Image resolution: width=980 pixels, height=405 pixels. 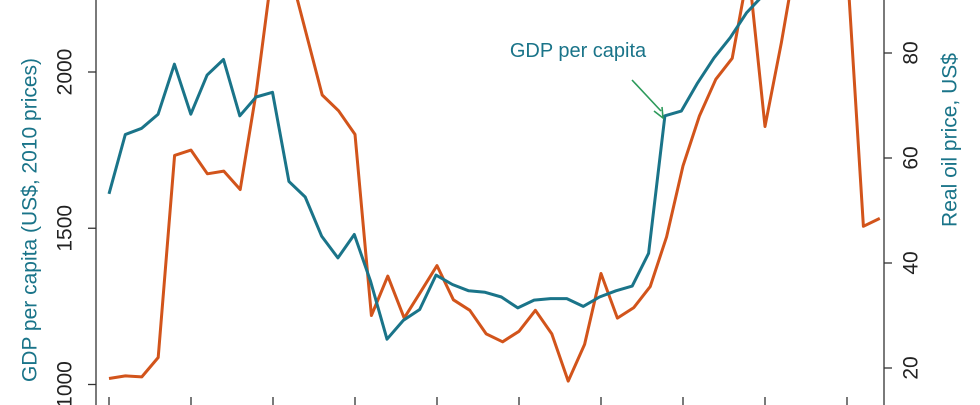 What do you see at coordinates (578, 51) in the screenshot?
I see `gdp-annotation-label: GDP per capita` at bounding box center [578, 51].